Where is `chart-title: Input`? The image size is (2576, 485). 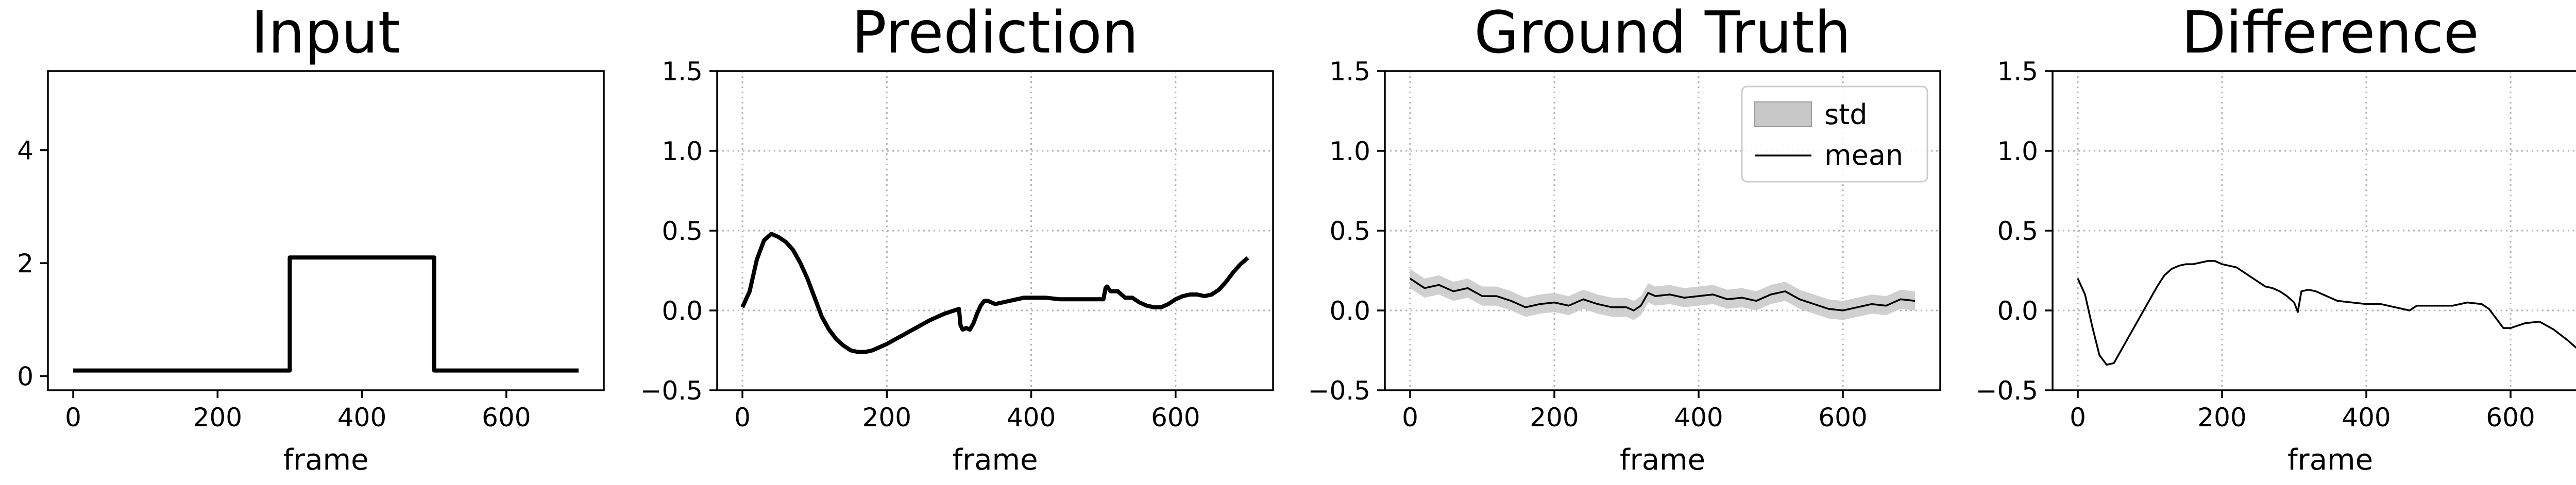 chart-title: Input is located at coordinates (325, 33).